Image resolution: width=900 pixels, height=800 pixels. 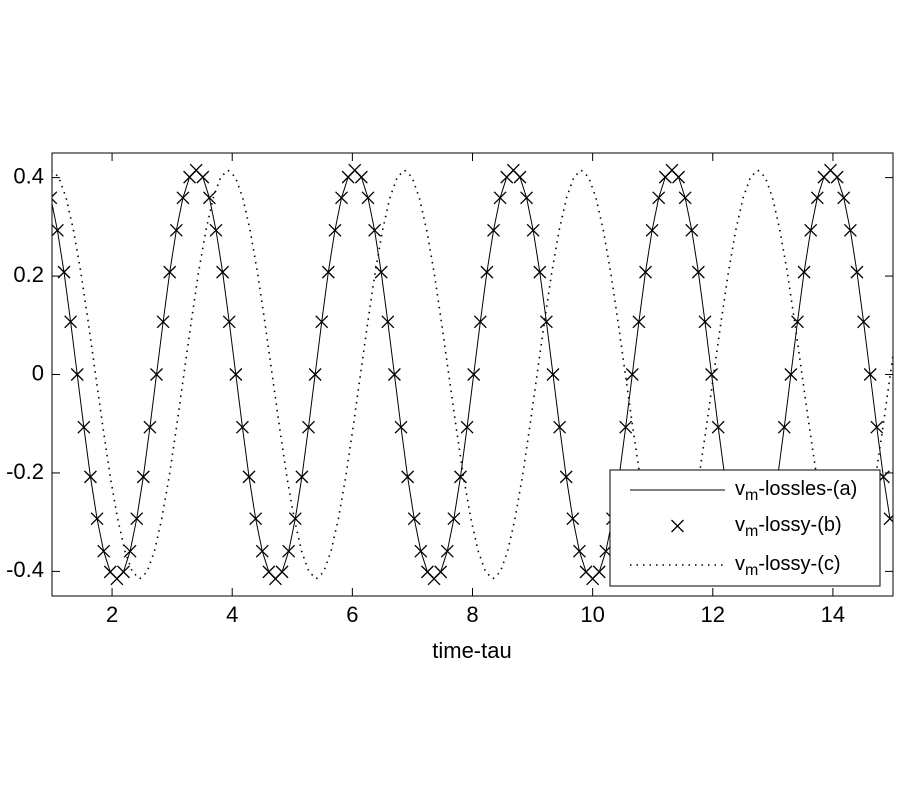 I want to click on x-tick-label: 2, so click(x=112, y=614).